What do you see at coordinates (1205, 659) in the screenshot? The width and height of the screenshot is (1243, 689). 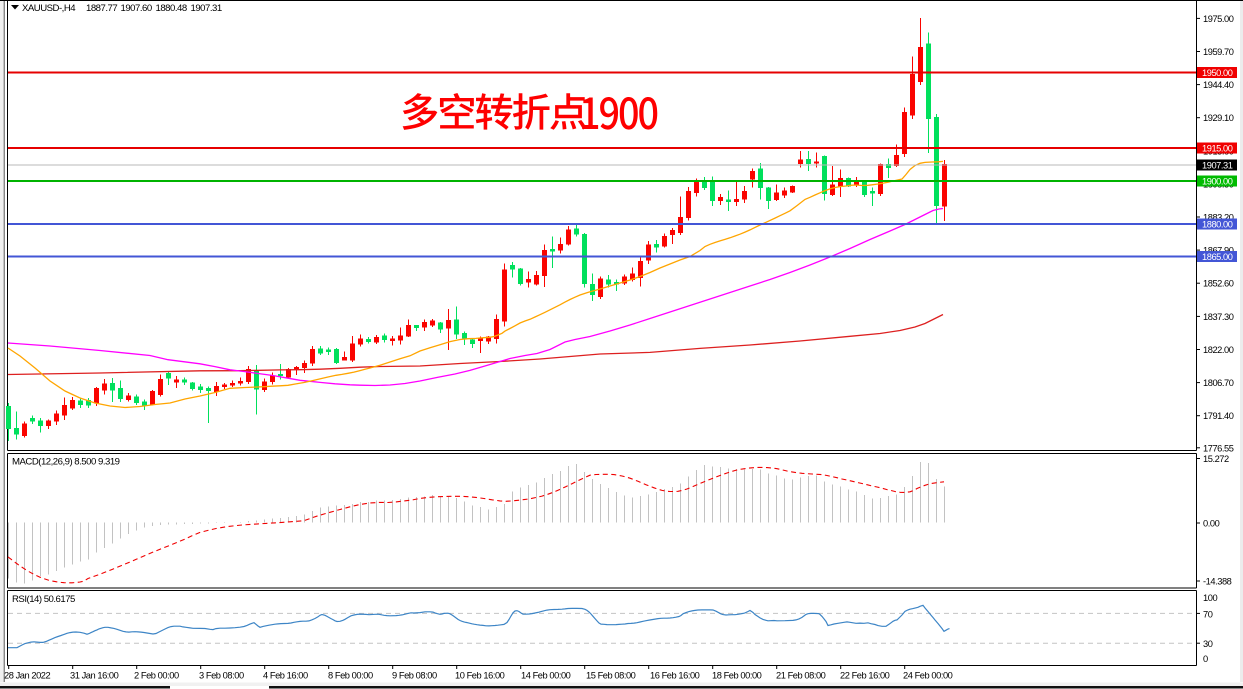 I see `svg-text: 0` at bounding box center [1205, 659].